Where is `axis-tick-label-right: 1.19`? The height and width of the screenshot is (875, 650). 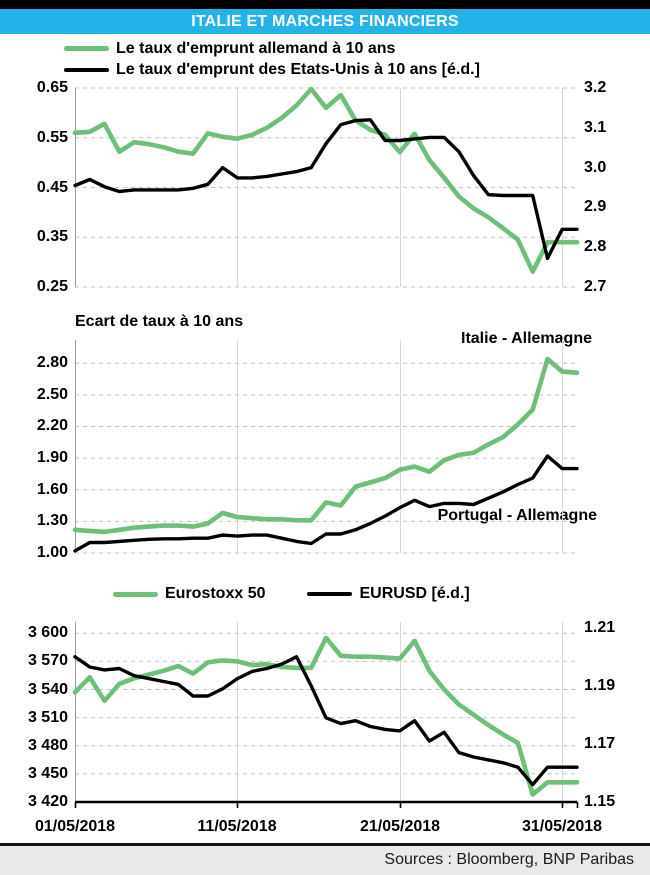
axis-tick-label-right: 1.19 is located at coordinates (600, 685).